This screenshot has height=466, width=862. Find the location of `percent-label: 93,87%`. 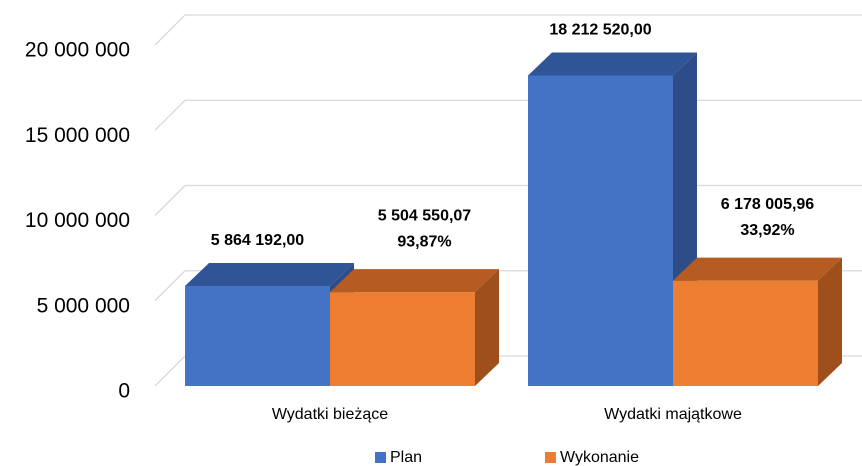

percent-label: 93,87% is located at coordinates (424, 241).